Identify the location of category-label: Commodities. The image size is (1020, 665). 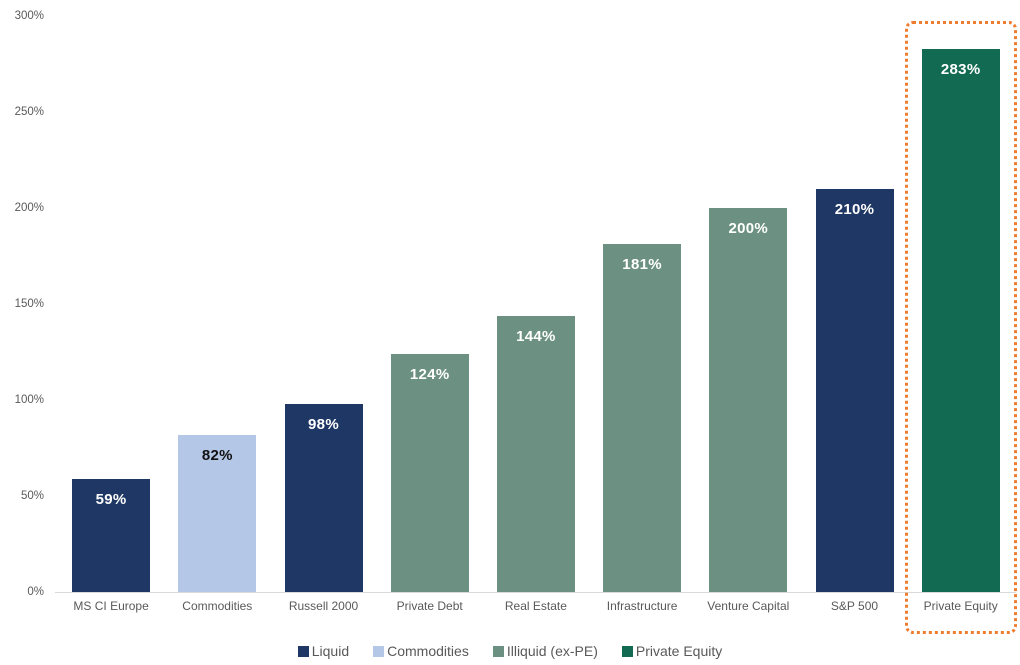
(217, 606).